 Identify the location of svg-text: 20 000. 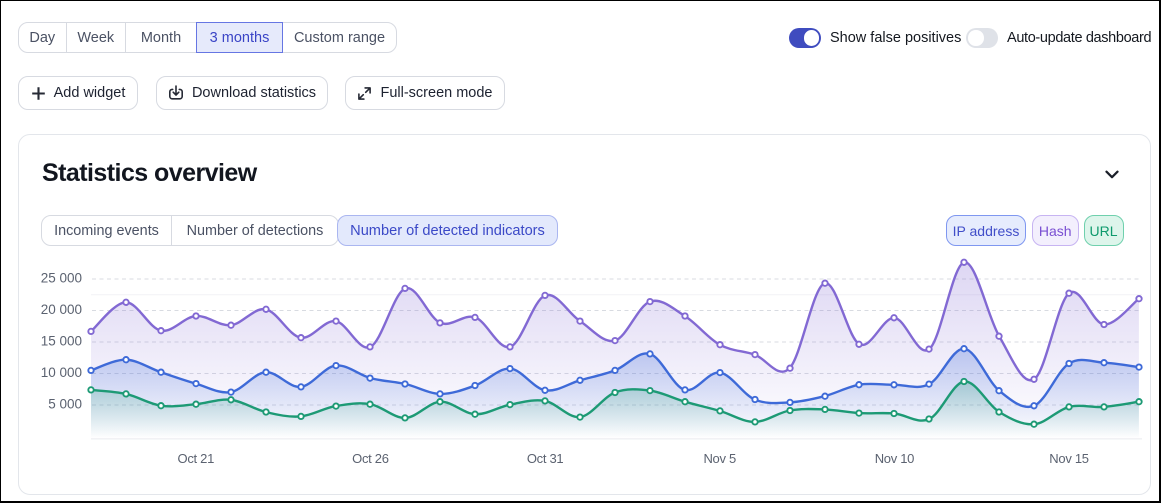
(61, 309).